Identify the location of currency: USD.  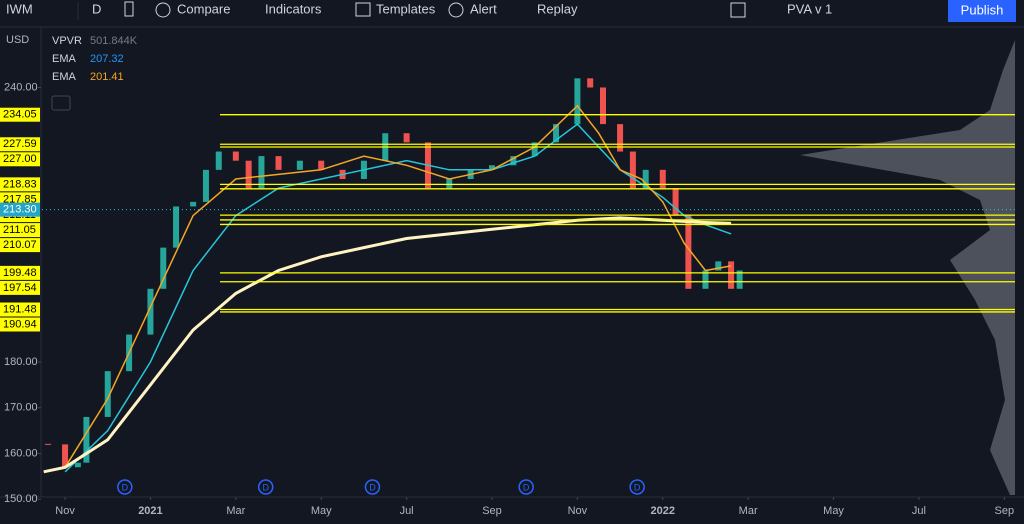
(17, 40).